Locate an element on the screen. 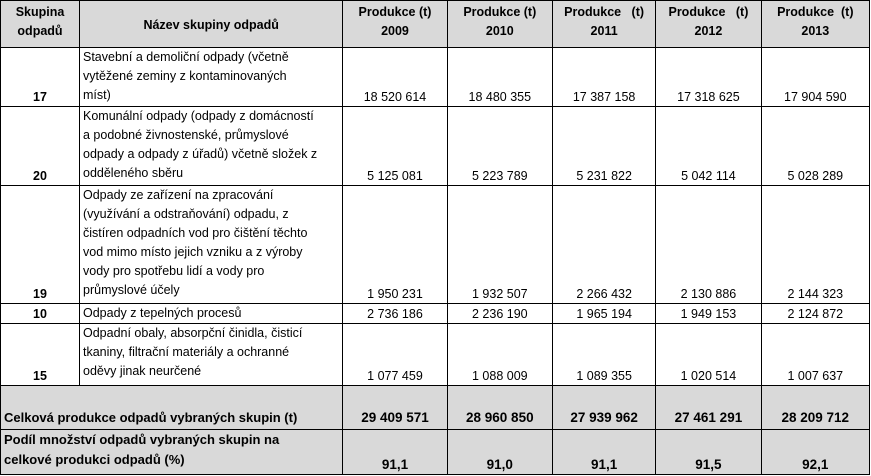 The height and width of the screenshot is (476, 871). total-value: 28 960 850 is located at coordinates (499, 407).